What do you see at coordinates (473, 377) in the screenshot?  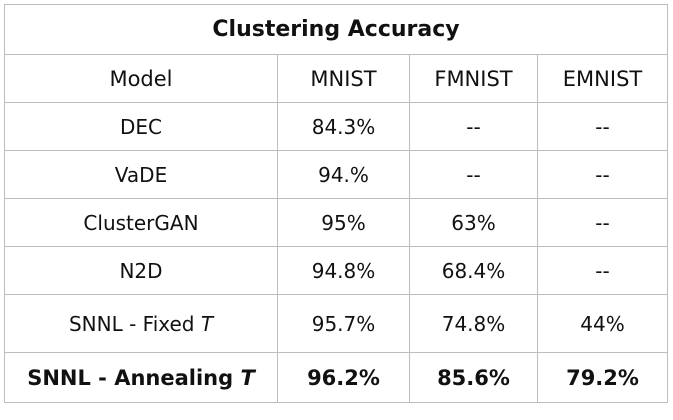 I see `value-cell: 85.6%` at bounding box center [473, 377].